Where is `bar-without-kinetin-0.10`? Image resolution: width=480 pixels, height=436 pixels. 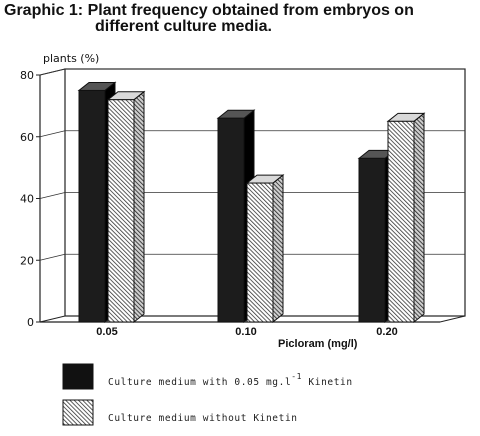 bar-without-kinetin-0.10 is located at coordinates (265, 249).